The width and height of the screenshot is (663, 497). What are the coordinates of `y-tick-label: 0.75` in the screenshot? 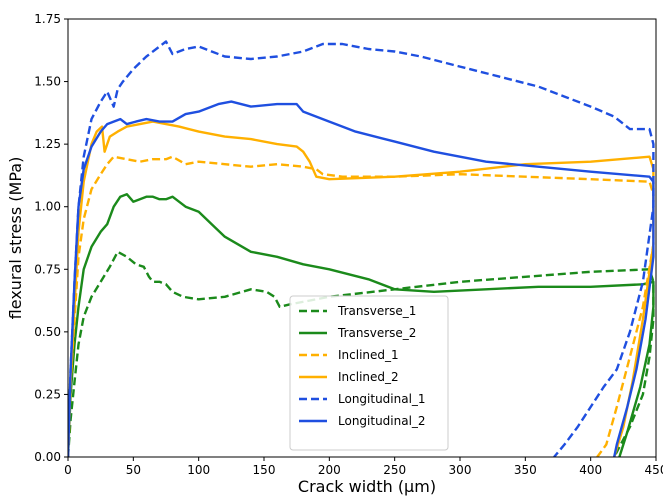 It's located at (47, 269).